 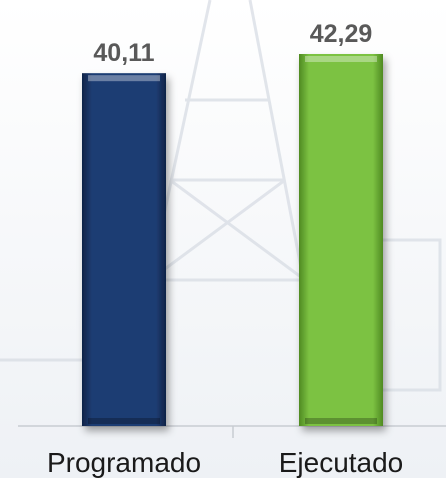 I want to click on bar-programado, so click(x=124, y=250).